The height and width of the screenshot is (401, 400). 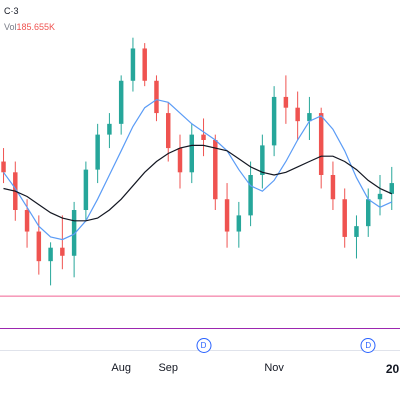 What do you see at coordinates (121, 368) in the screenshot?
I see `time-axis-tick-label: Aug` at bounding box center [121, 368].